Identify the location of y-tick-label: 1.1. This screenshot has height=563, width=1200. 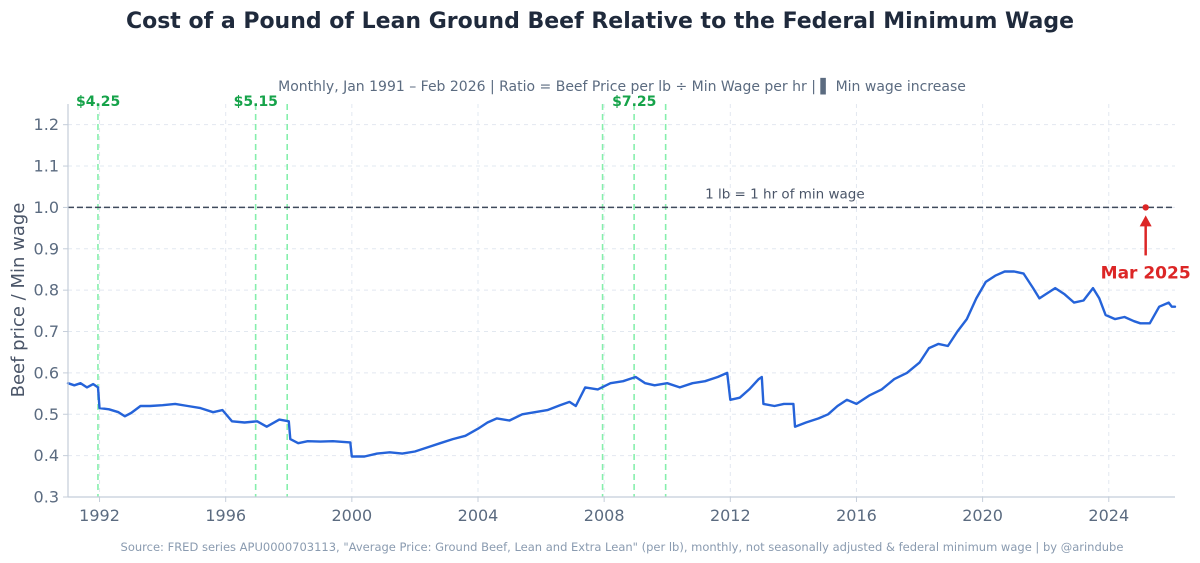
(46, 166).